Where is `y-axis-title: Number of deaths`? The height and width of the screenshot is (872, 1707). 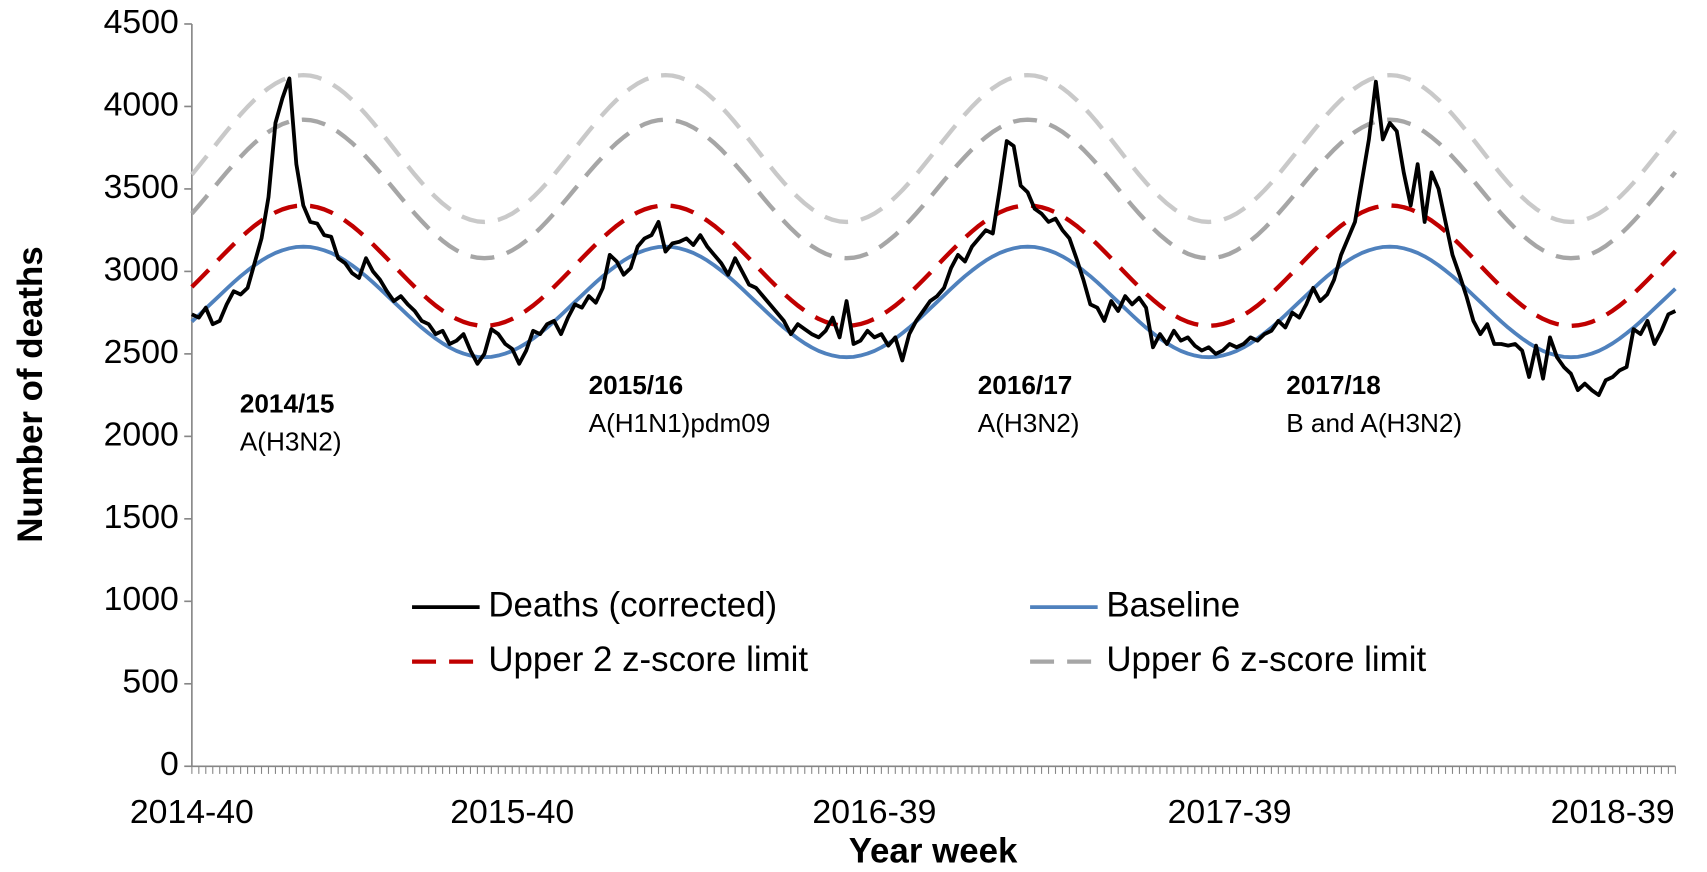 y-axis-title: Number of deaths is located at coordinates (30, 394).